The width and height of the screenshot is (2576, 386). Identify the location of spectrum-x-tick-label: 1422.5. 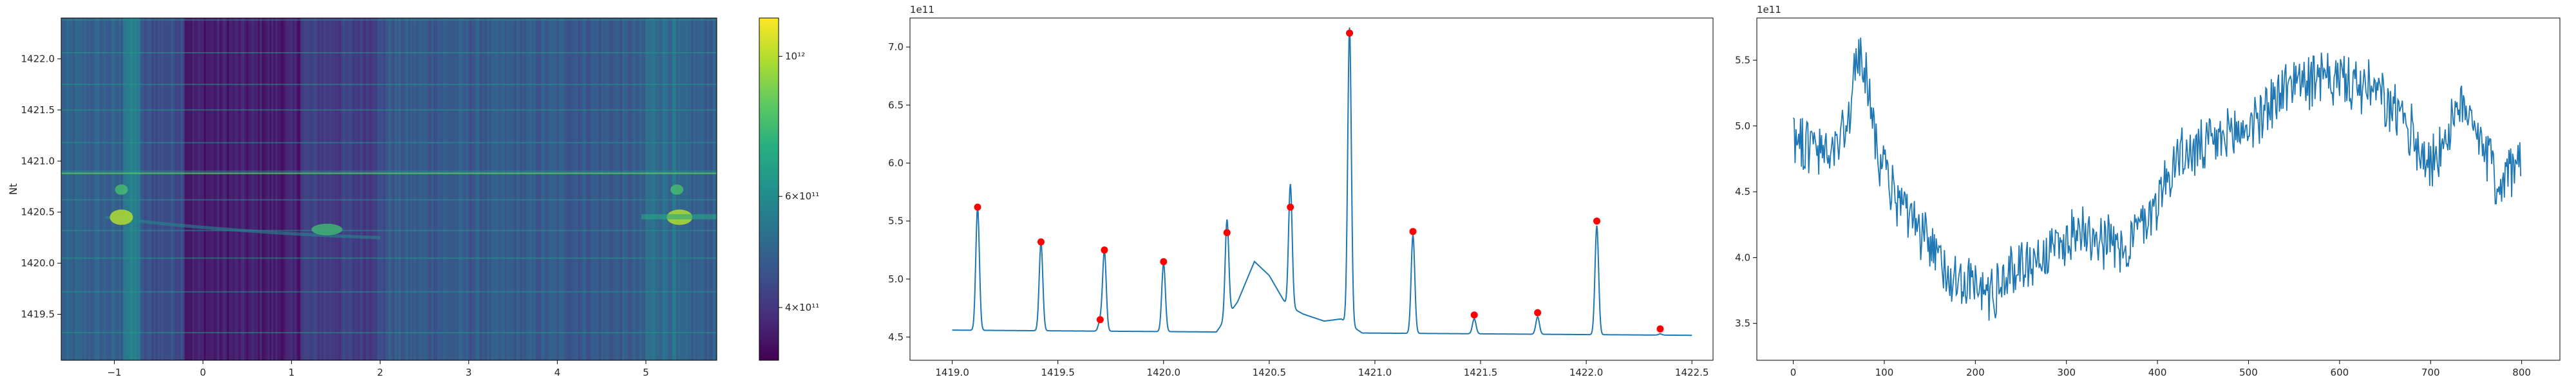
(1692, 372).